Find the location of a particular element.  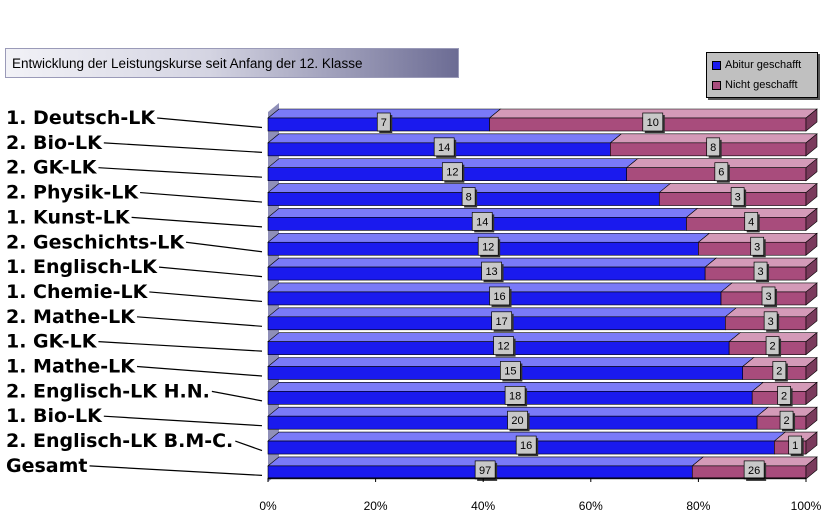

value-label-nicht: 6 is located at coordinates (721, 173).